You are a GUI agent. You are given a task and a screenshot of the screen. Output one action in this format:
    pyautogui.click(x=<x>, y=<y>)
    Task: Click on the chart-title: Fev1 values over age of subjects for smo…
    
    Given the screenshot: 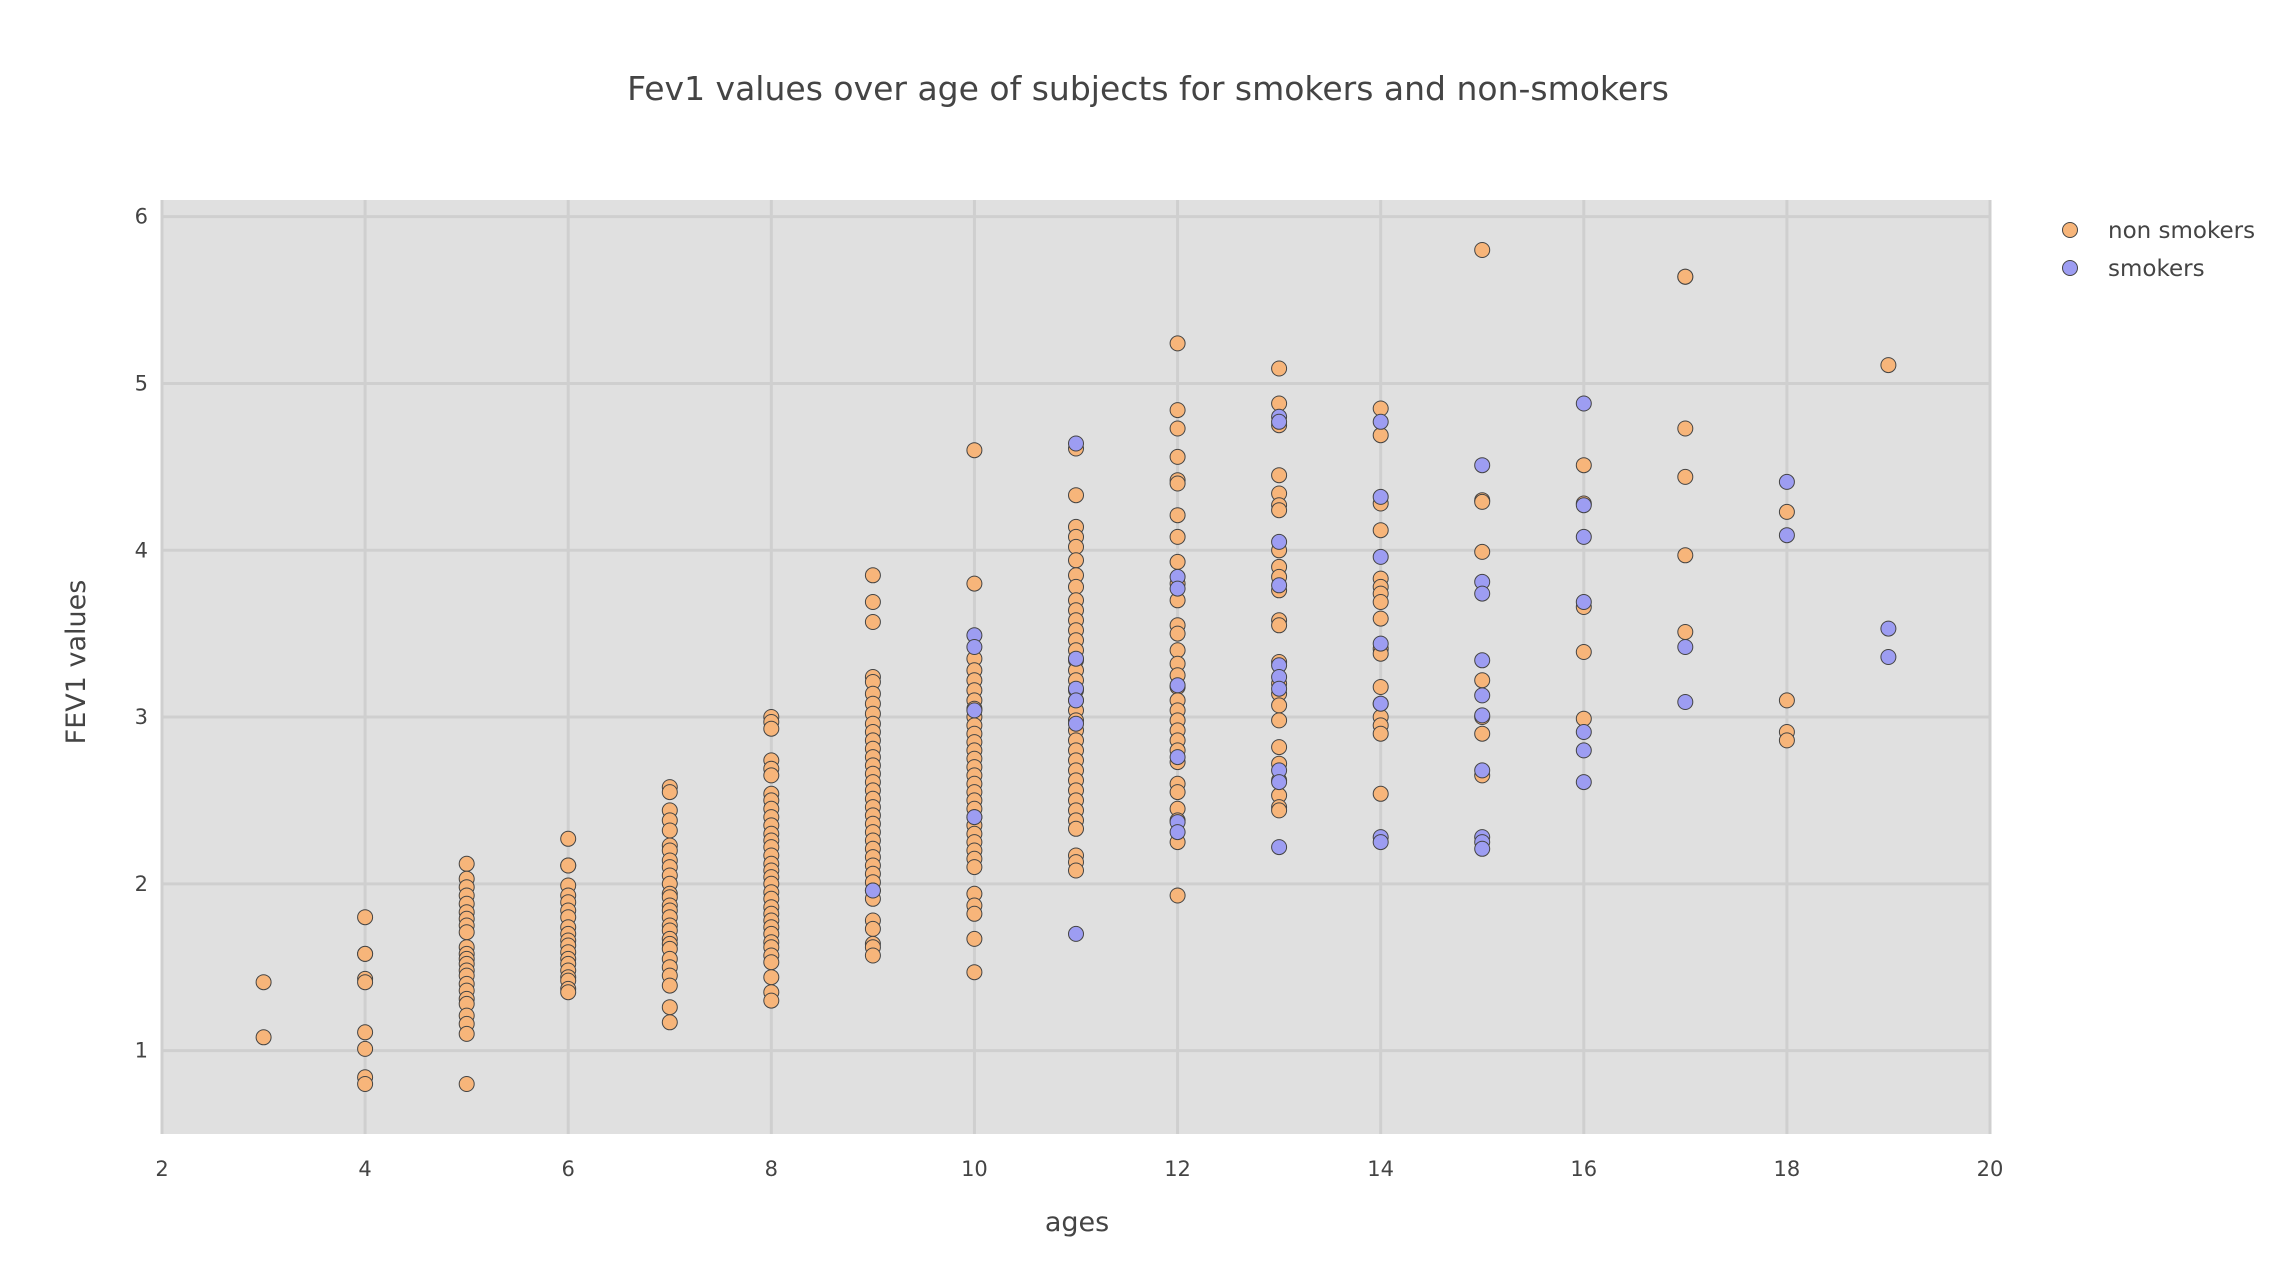 What is the action you would take?
    pyautogui.click(x=1148, y=88)
    